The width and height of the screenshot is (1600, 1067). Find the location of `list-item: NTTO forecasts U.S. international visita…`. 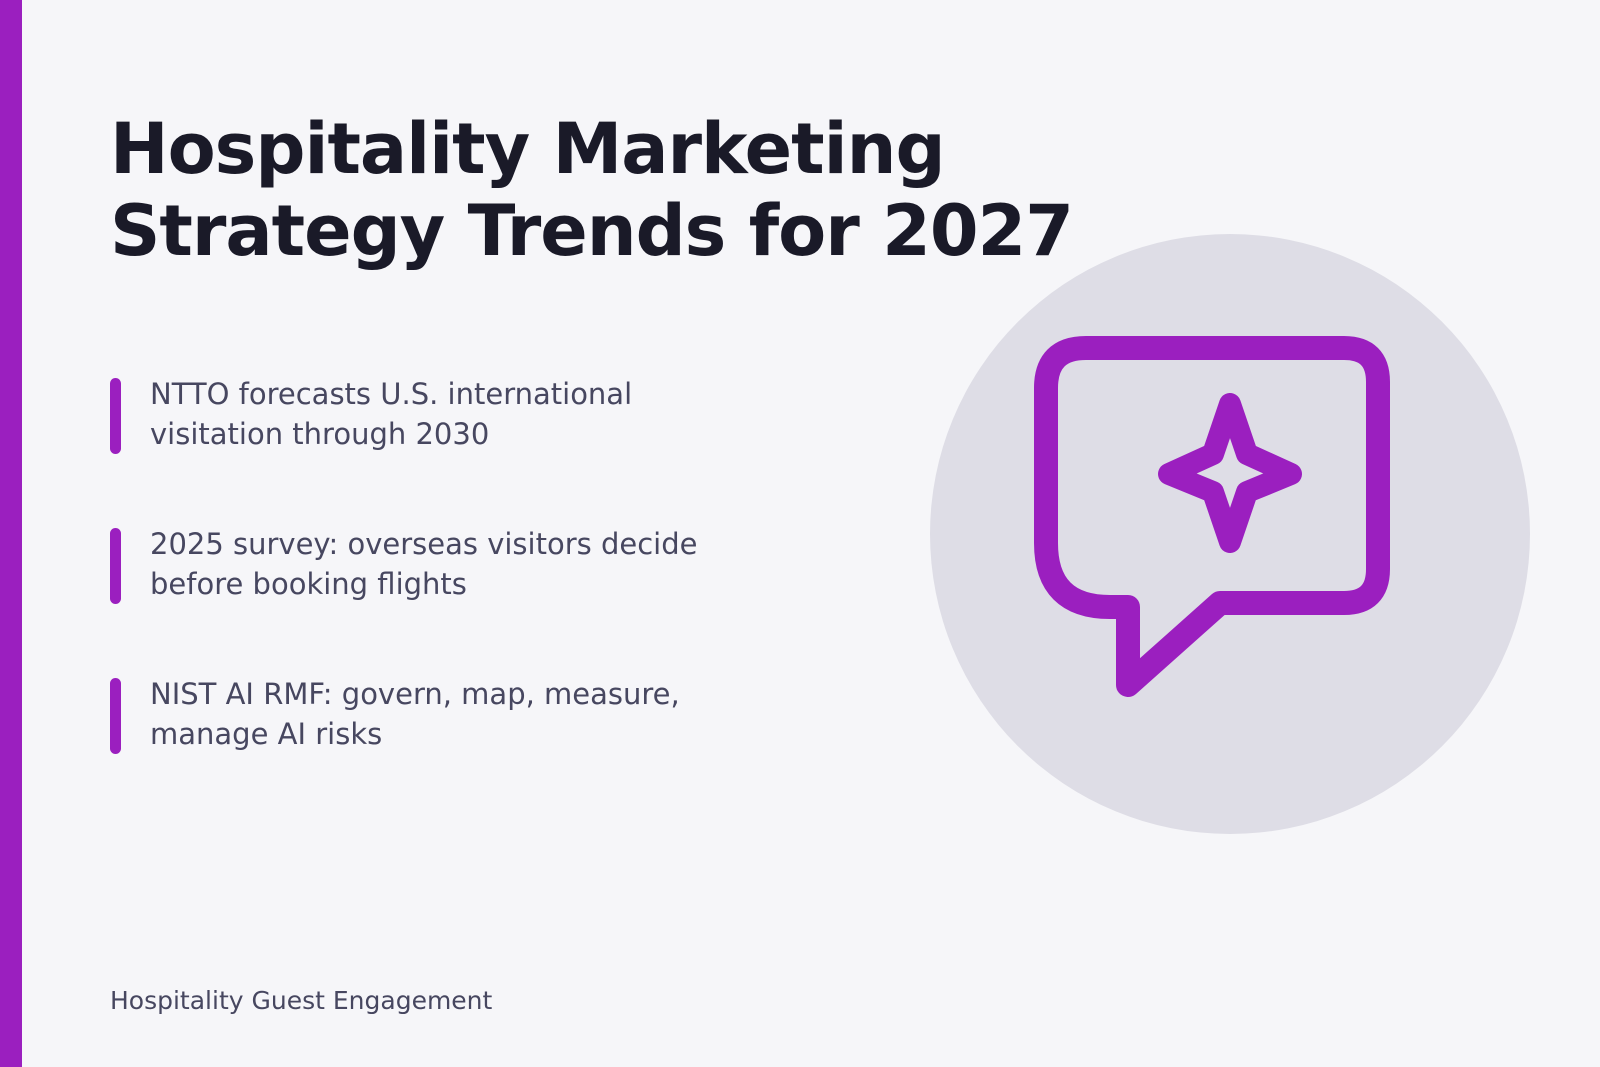

list-item: NTTO forecasts U.S. international visita… is located at coordinates (430, 415).